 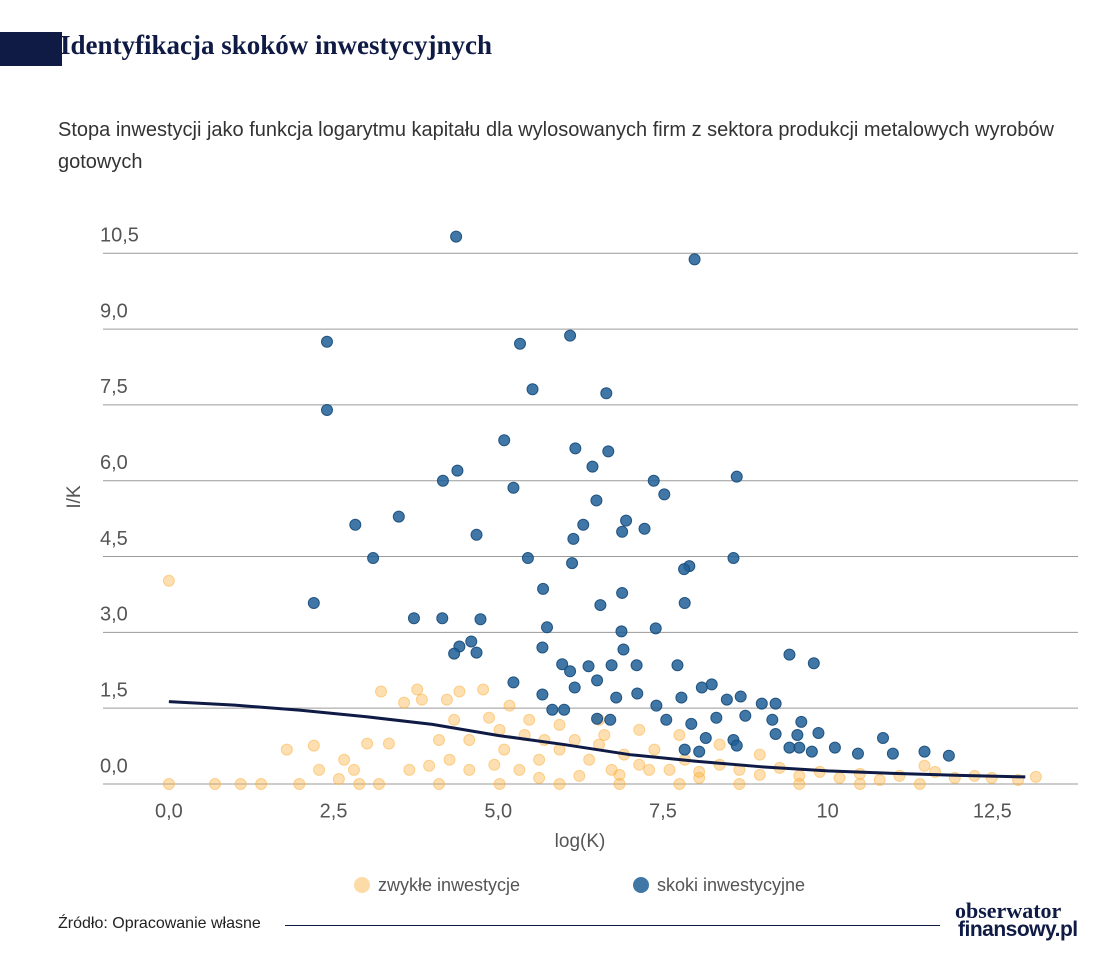 I want to click on source-rule, so click(x=612, y=925).